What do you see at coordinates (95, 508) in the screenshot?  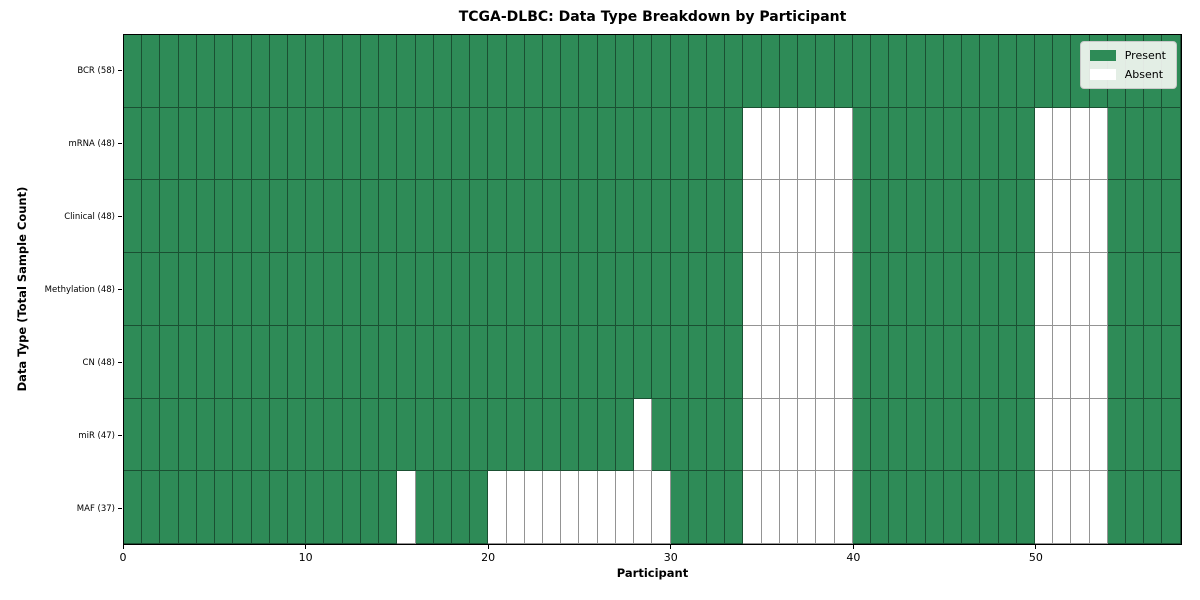 I see `y-tick-label: MAF (37)` at bounding box center [95, 508].